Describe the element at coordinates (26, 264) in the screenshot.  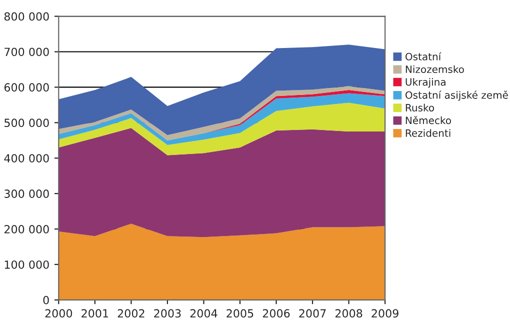
I see `y-tick-label: 100 000` at that location.